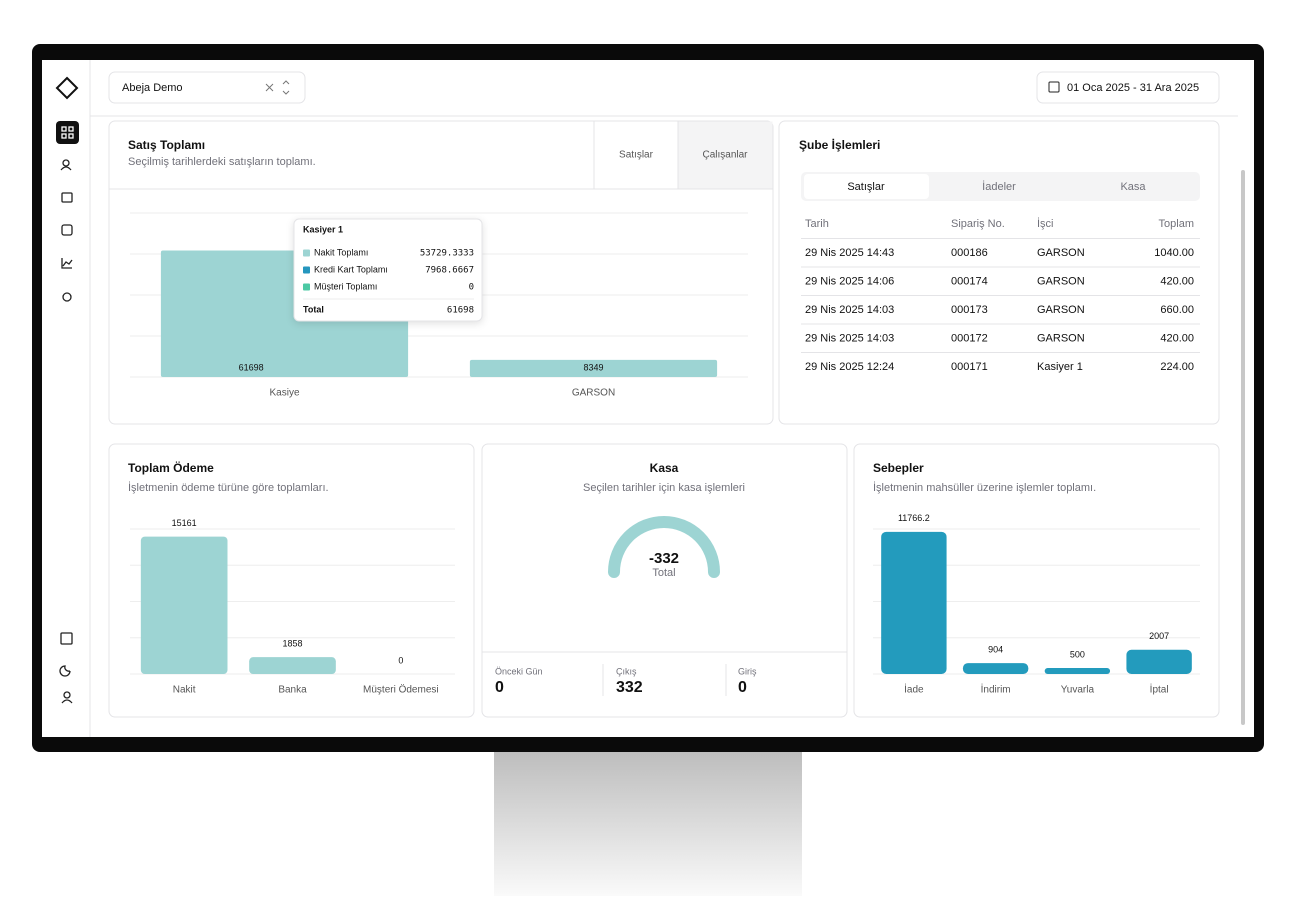  What do you see at coordinates (914, 518) in the screenshot?
I see `bar-value-label: 11766.2` at bounding box center [914, 518].